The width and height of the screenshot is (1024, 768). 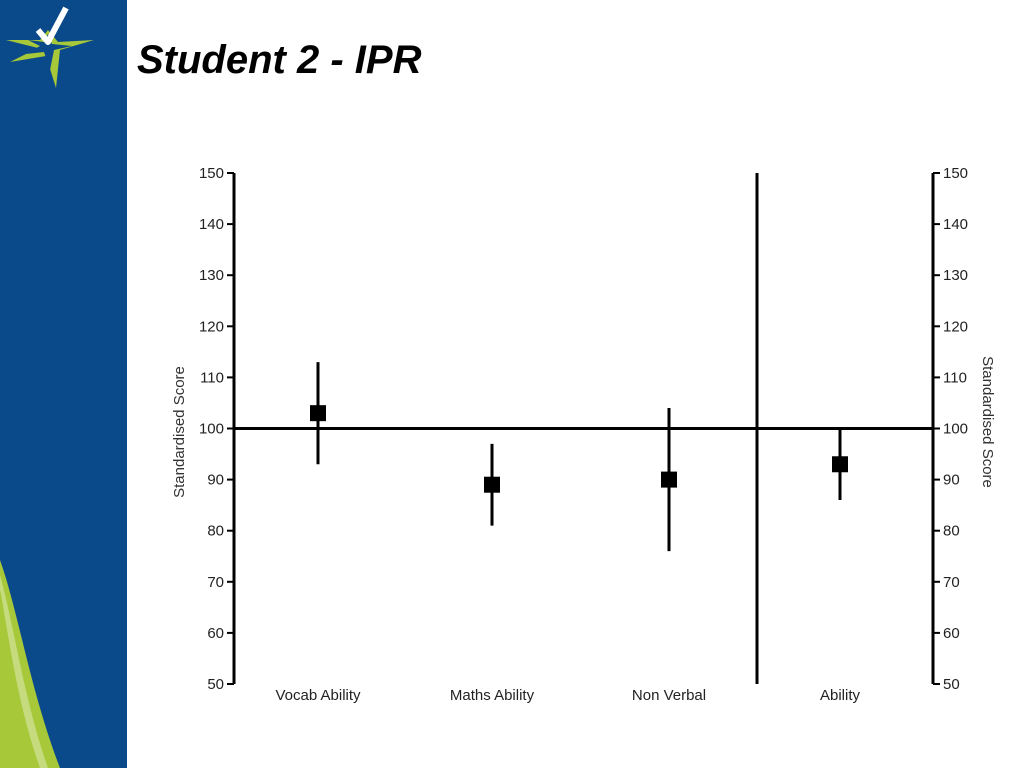 I want to click on sidebar-band, so click(x=63, y=384).